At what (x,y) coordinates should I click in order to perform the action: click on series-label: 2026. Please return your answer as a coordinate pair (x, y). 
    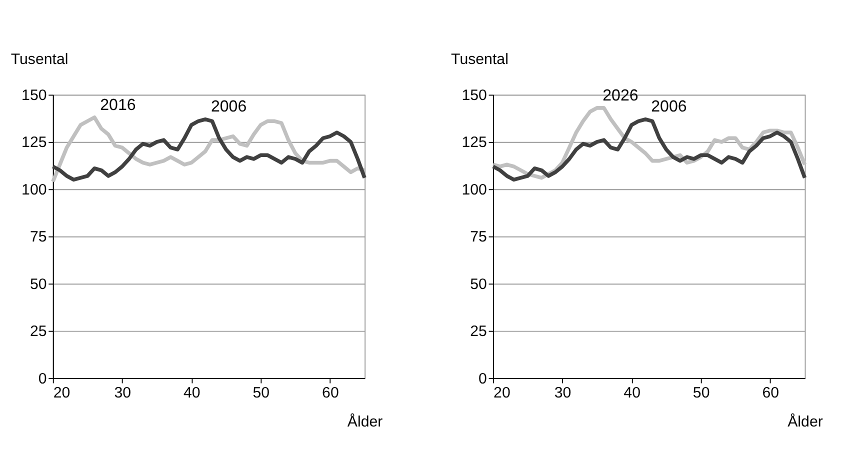
    Looking at the image, I should click on (620, 95).